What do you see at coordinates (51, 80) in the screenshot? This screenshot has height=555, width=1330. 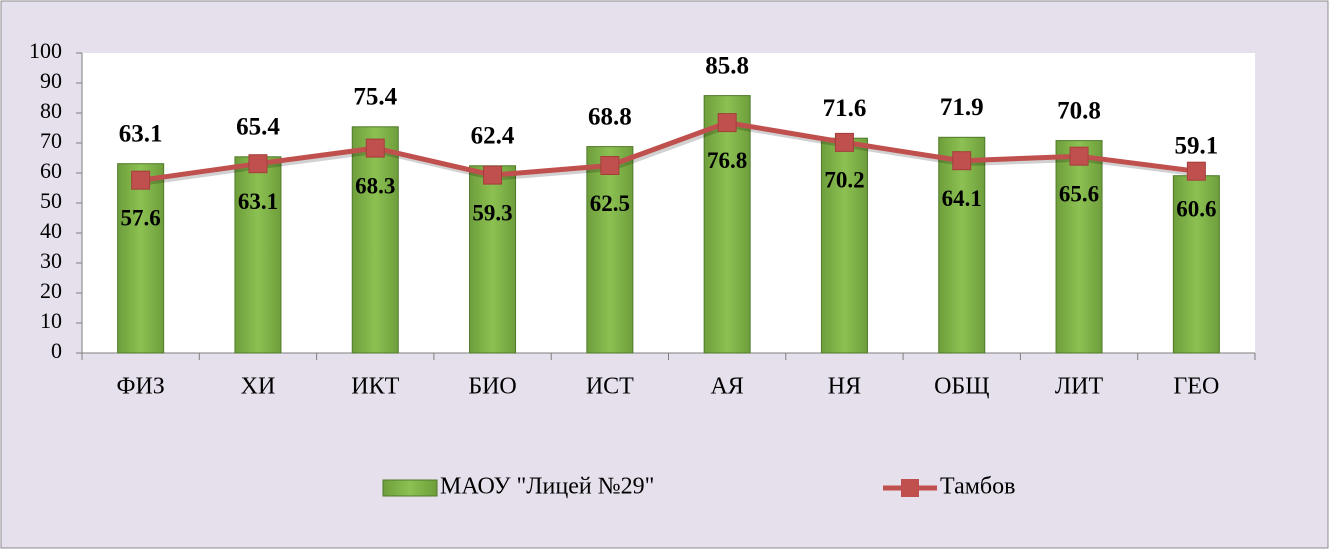 I see `y-tick-label: 90` at bounding box center [51, 80].